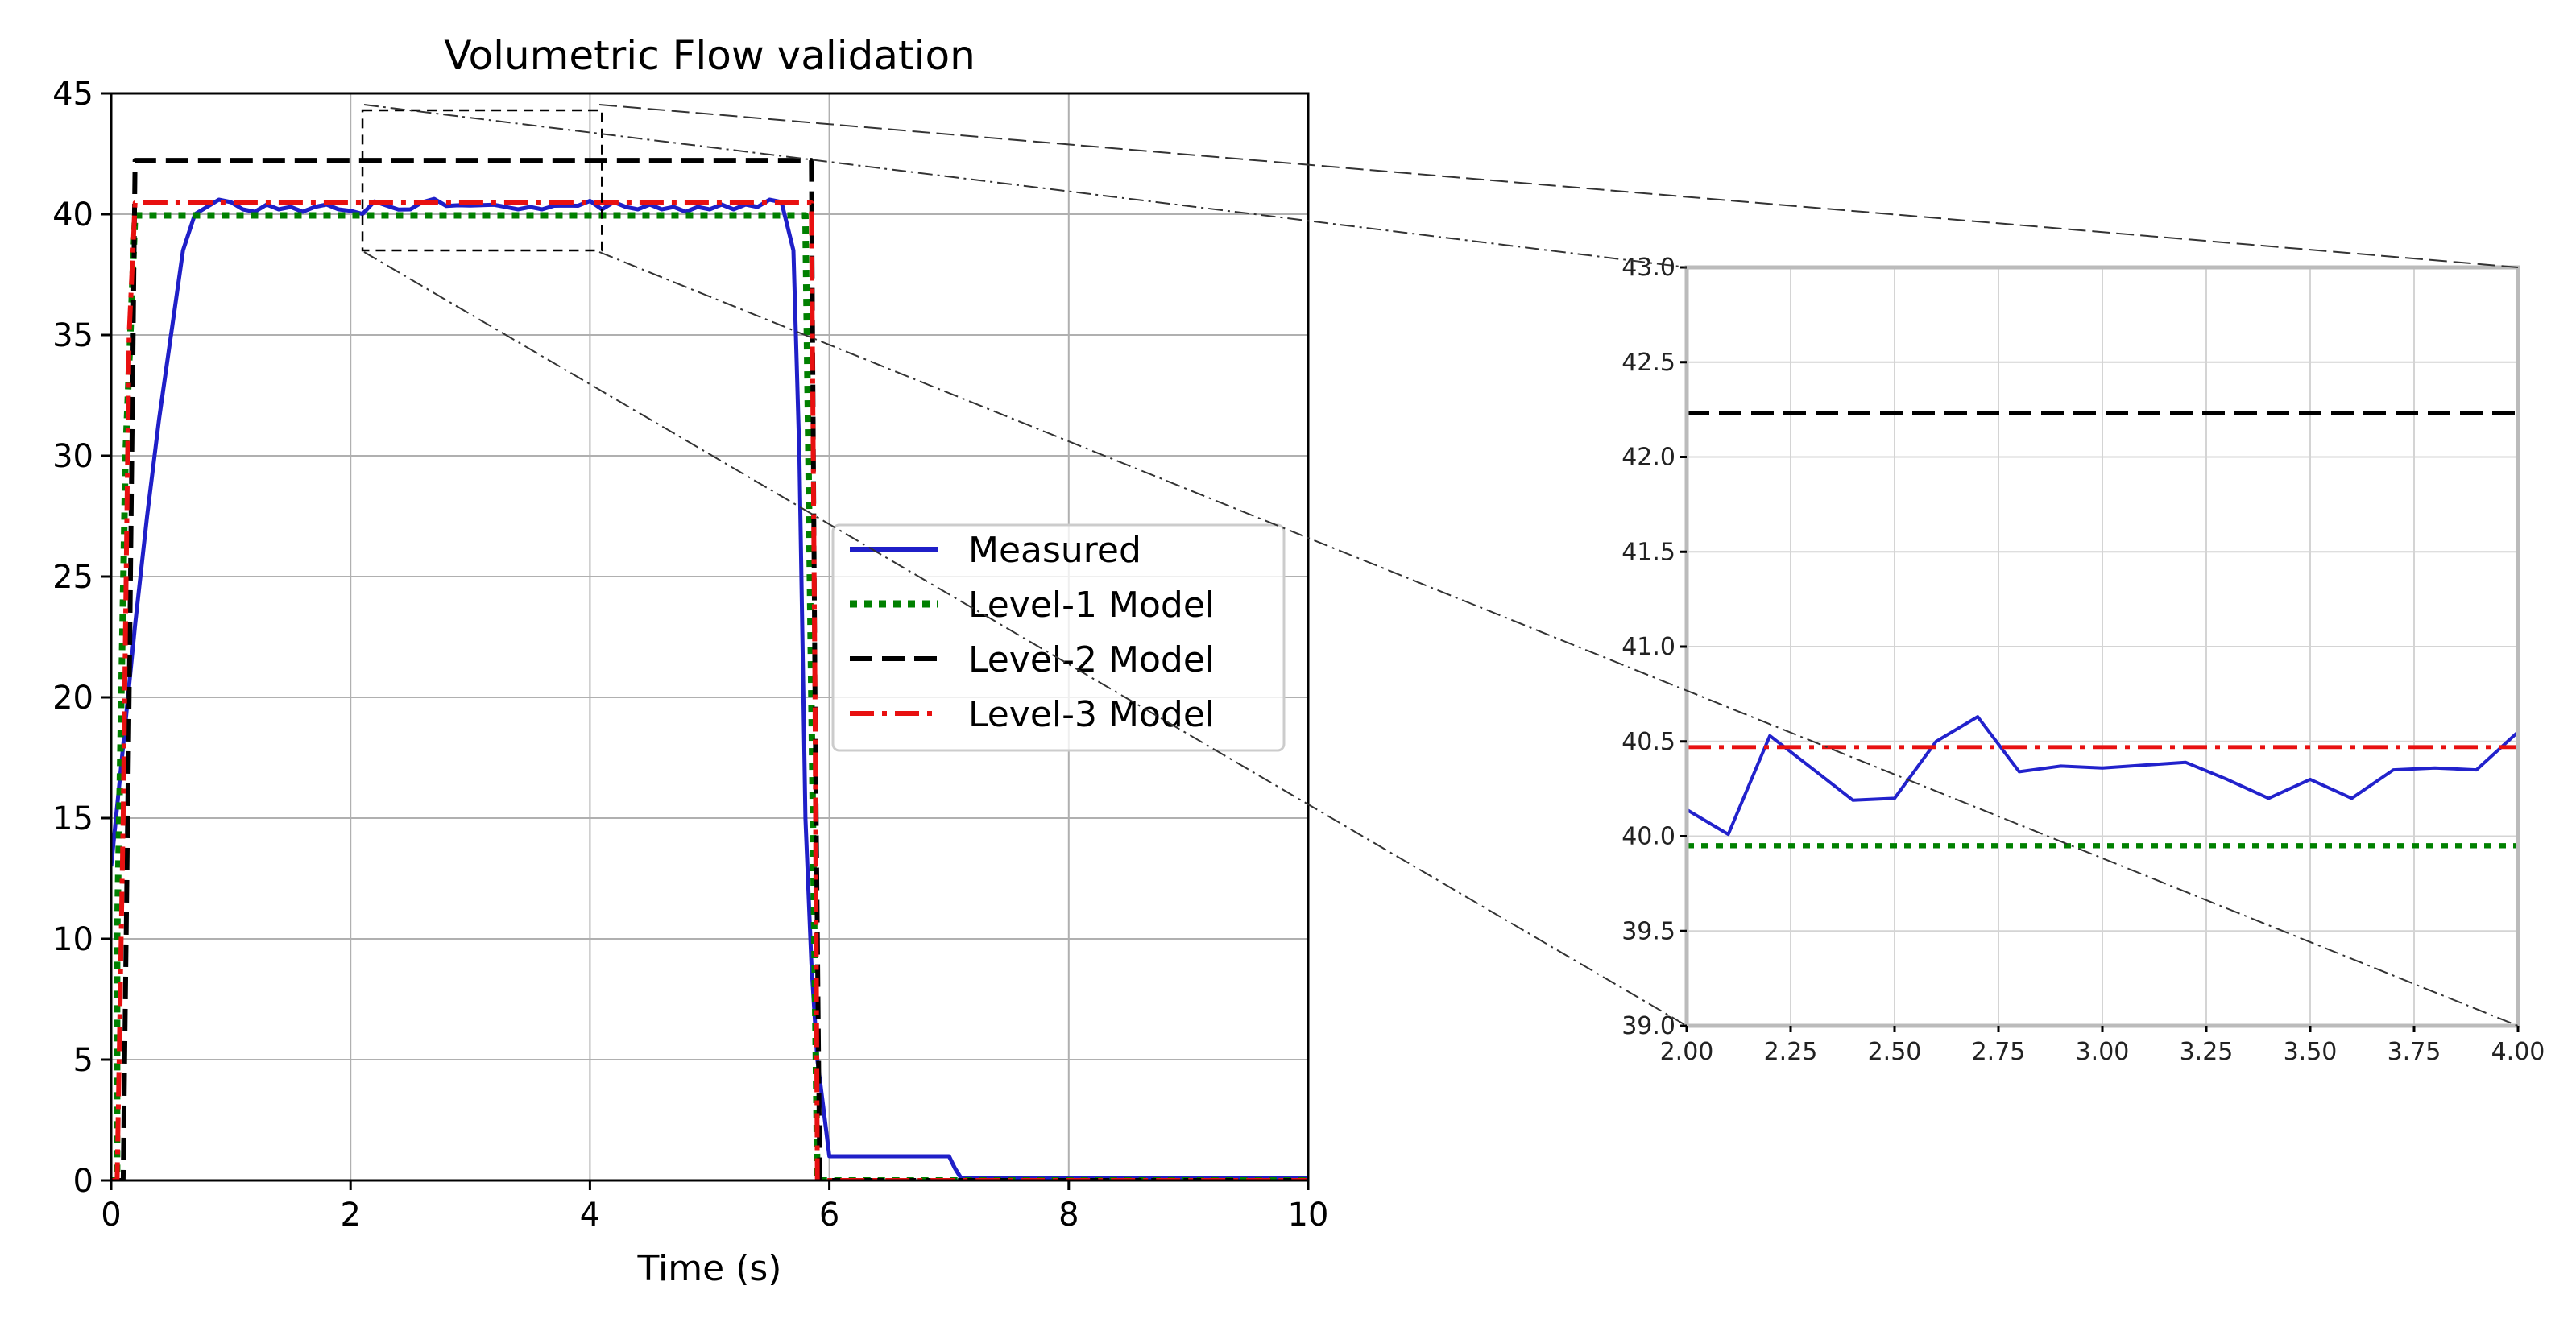 Image resolution: width=2576 pixels, height=1327 pixels. What do you see at coordinates (709, 56) in the screenshot?
I see `main-title: Volumetric Flow validation` at bounding box center [709, 56].